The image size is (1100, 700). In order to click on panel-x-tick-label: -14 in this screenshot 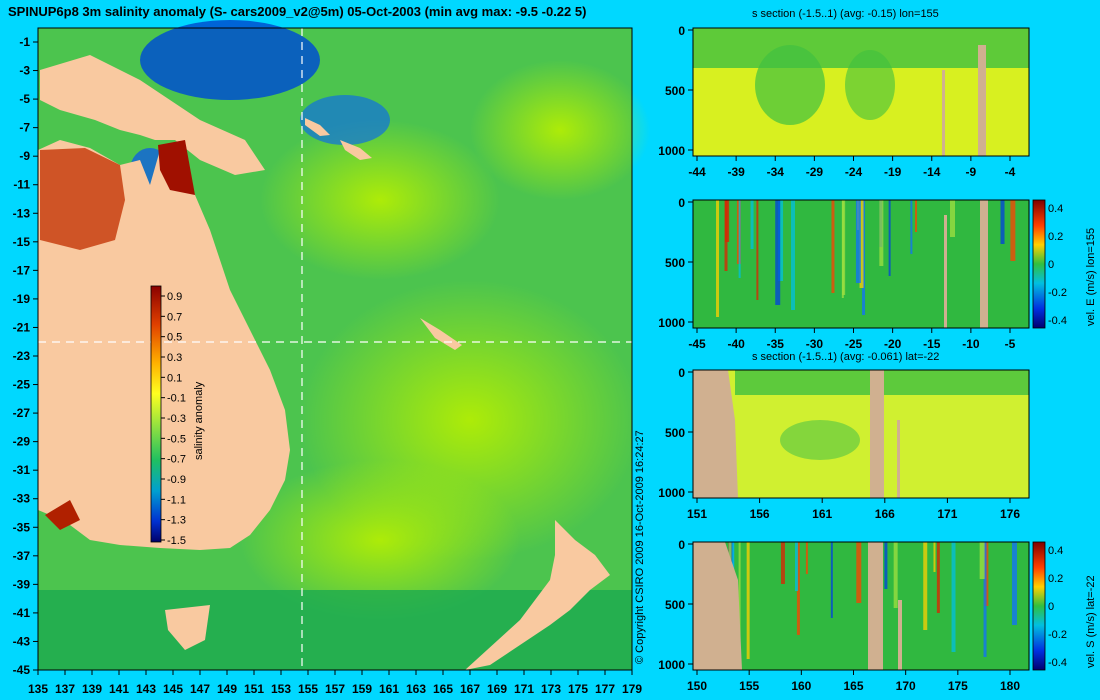, I will do `click(932, 172)`.